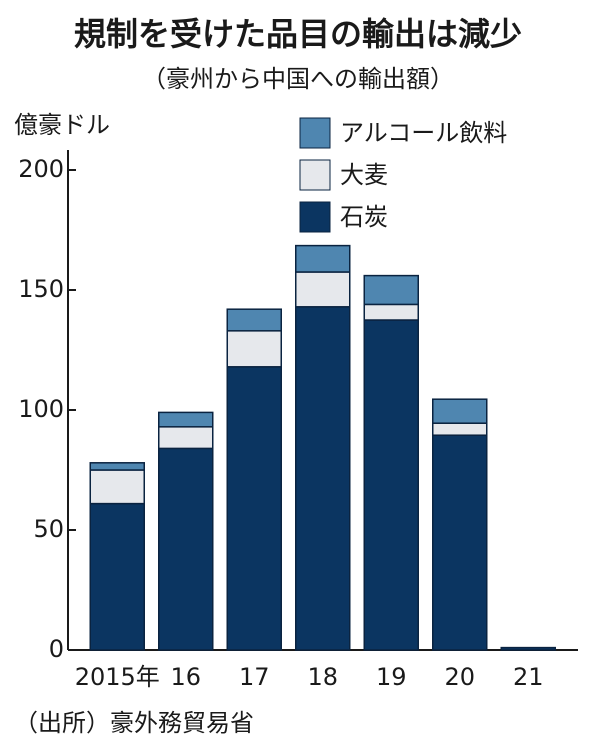 The width and height of the screenshot is (596, 756). What do you see at coordinates (391, 677) in the screenshot?
I see `x-tick-label: 19` at bounding box center [391, 677].